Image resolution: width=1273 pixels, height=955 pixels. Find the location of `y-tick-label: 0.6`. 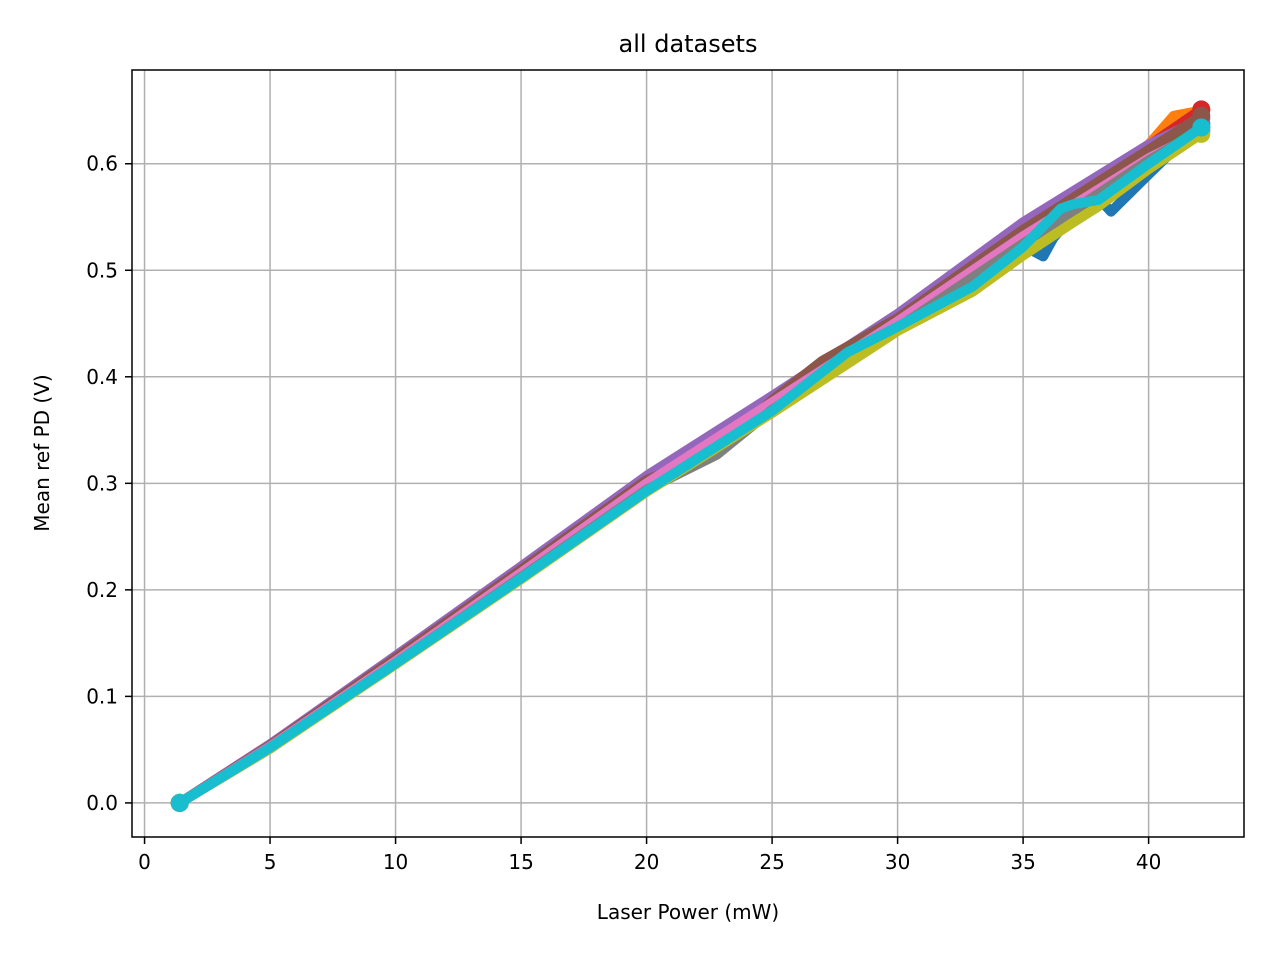

y-tick-label: 0.6 is located at coordinates (102, 164).